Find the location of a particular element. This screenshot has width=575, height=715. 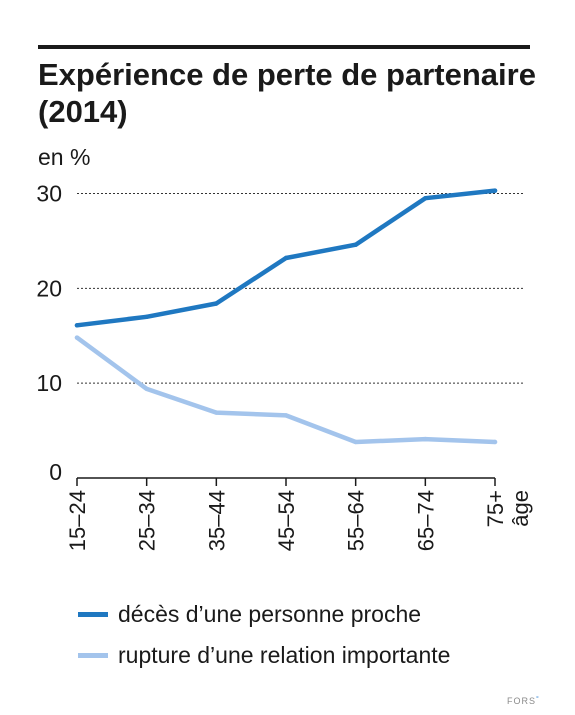

x-tick-label-1: 25–34 is located at coordinates (147, 520).